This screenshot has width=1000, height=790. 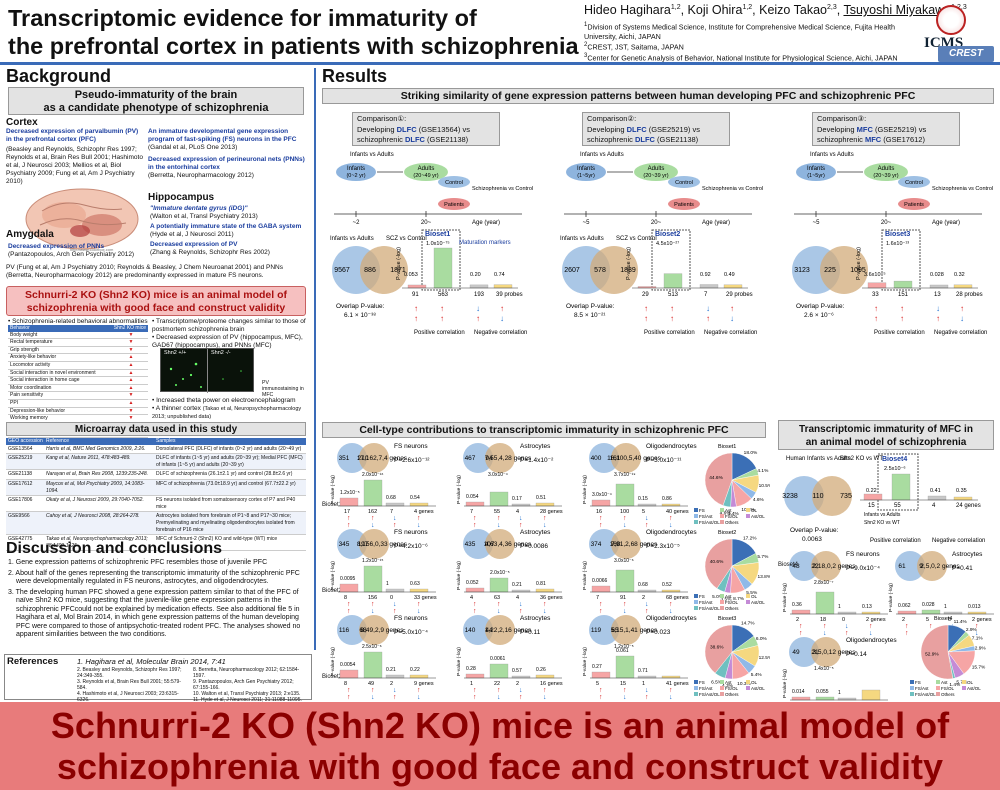 What do you see at coordinates (360, 315) in the screenshot?
I see `overlap-pvalue: 6.1 × 10⁻³⁸` at bounding box center [360, 315].